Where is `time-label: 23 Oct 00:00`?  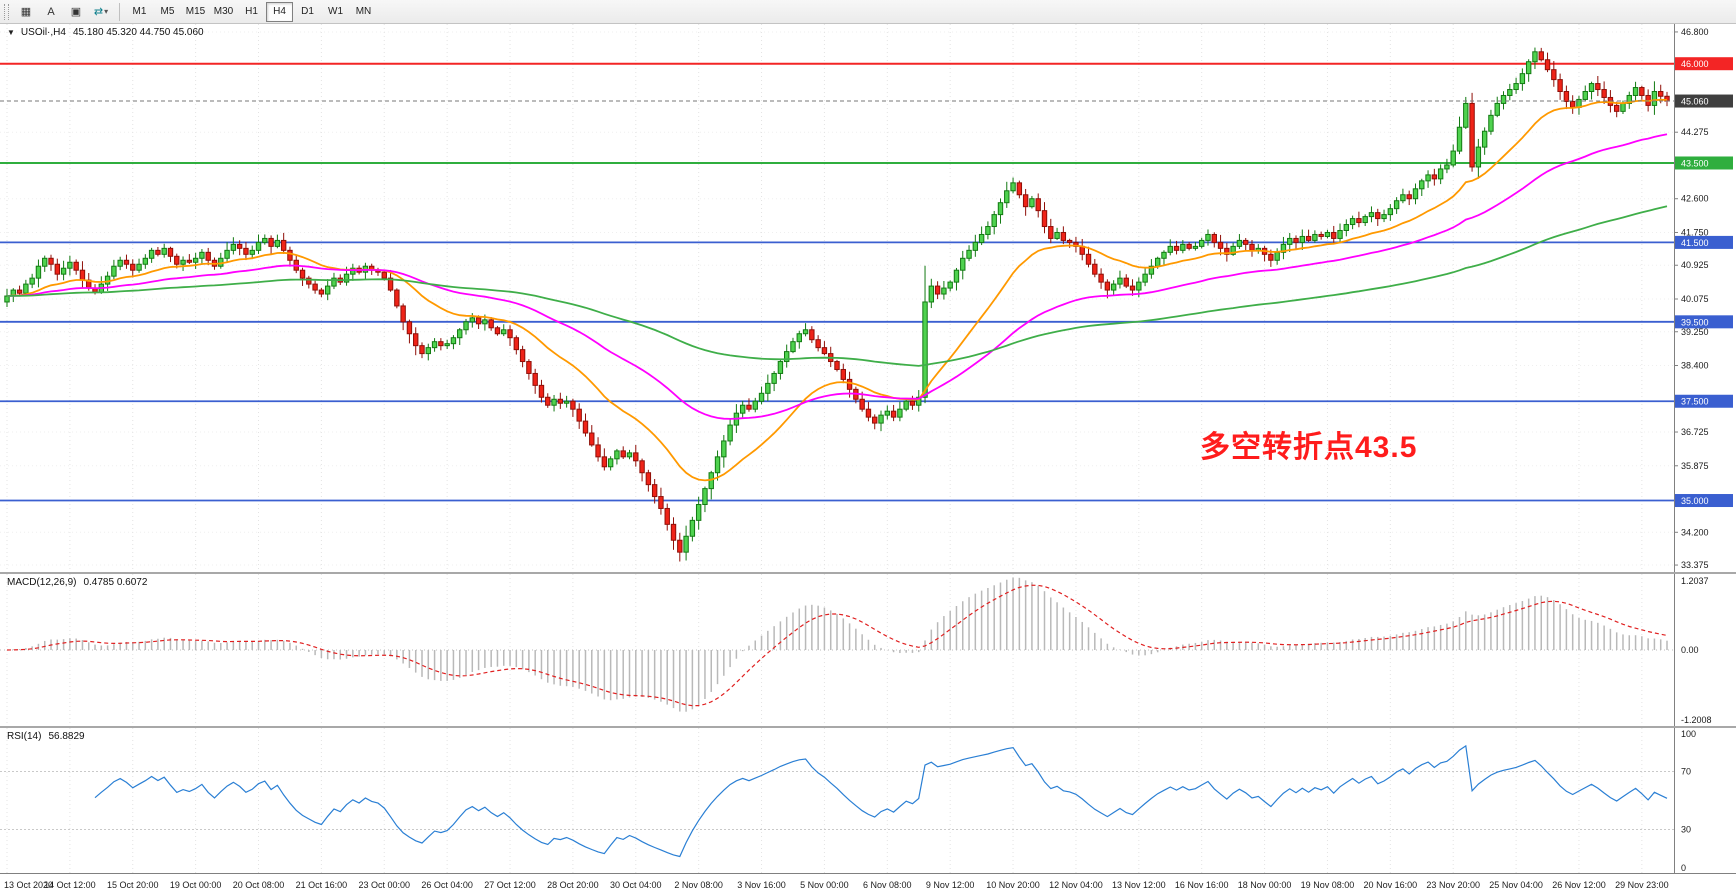
time-label: 23 Oct 00:00 is located at coordinates (384, 885).